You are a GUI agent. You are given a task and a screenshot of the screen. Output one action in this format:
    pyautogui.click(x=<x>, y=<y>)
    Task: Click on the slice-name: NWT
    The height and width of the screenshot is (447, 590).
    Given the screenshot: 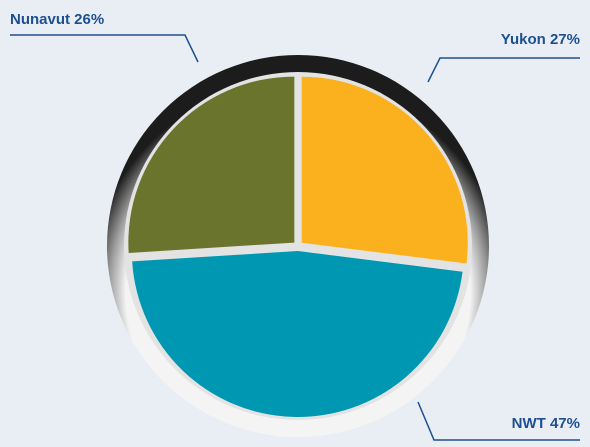 What is the action you would take?
    pyautogui.click(x=529, y=423)
    